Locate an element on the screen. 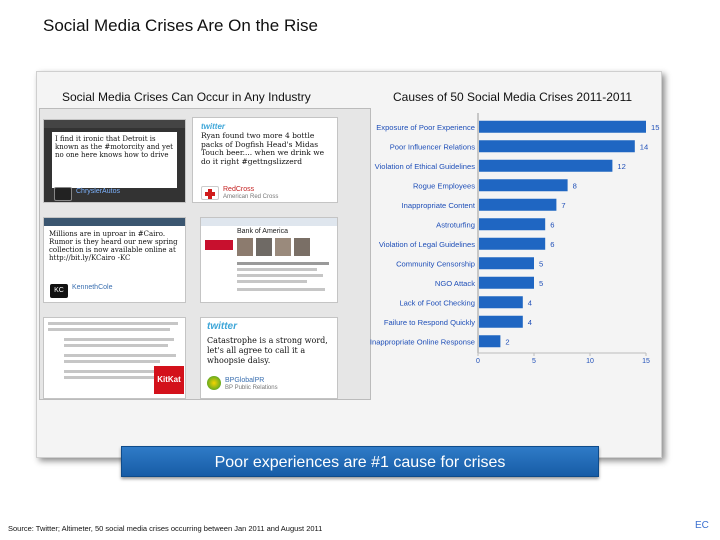  kc-handle: KennethCole is located at coordinates (92, 287).